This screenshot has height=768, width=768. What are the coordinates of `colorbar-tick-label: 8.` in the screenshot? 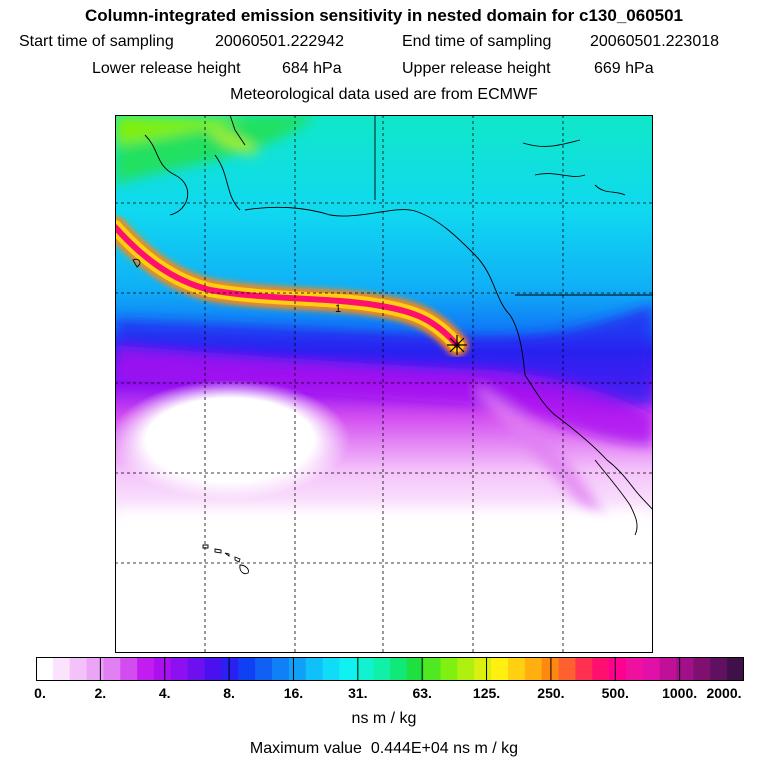 It's located at (229, 693).